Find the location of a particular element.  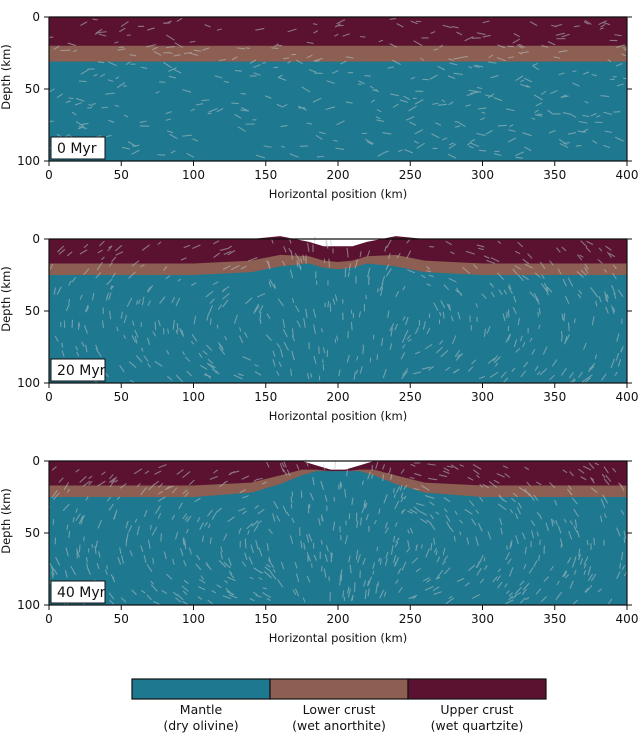

time-label-text: 20 Myr is located at coordinates (81, 371).